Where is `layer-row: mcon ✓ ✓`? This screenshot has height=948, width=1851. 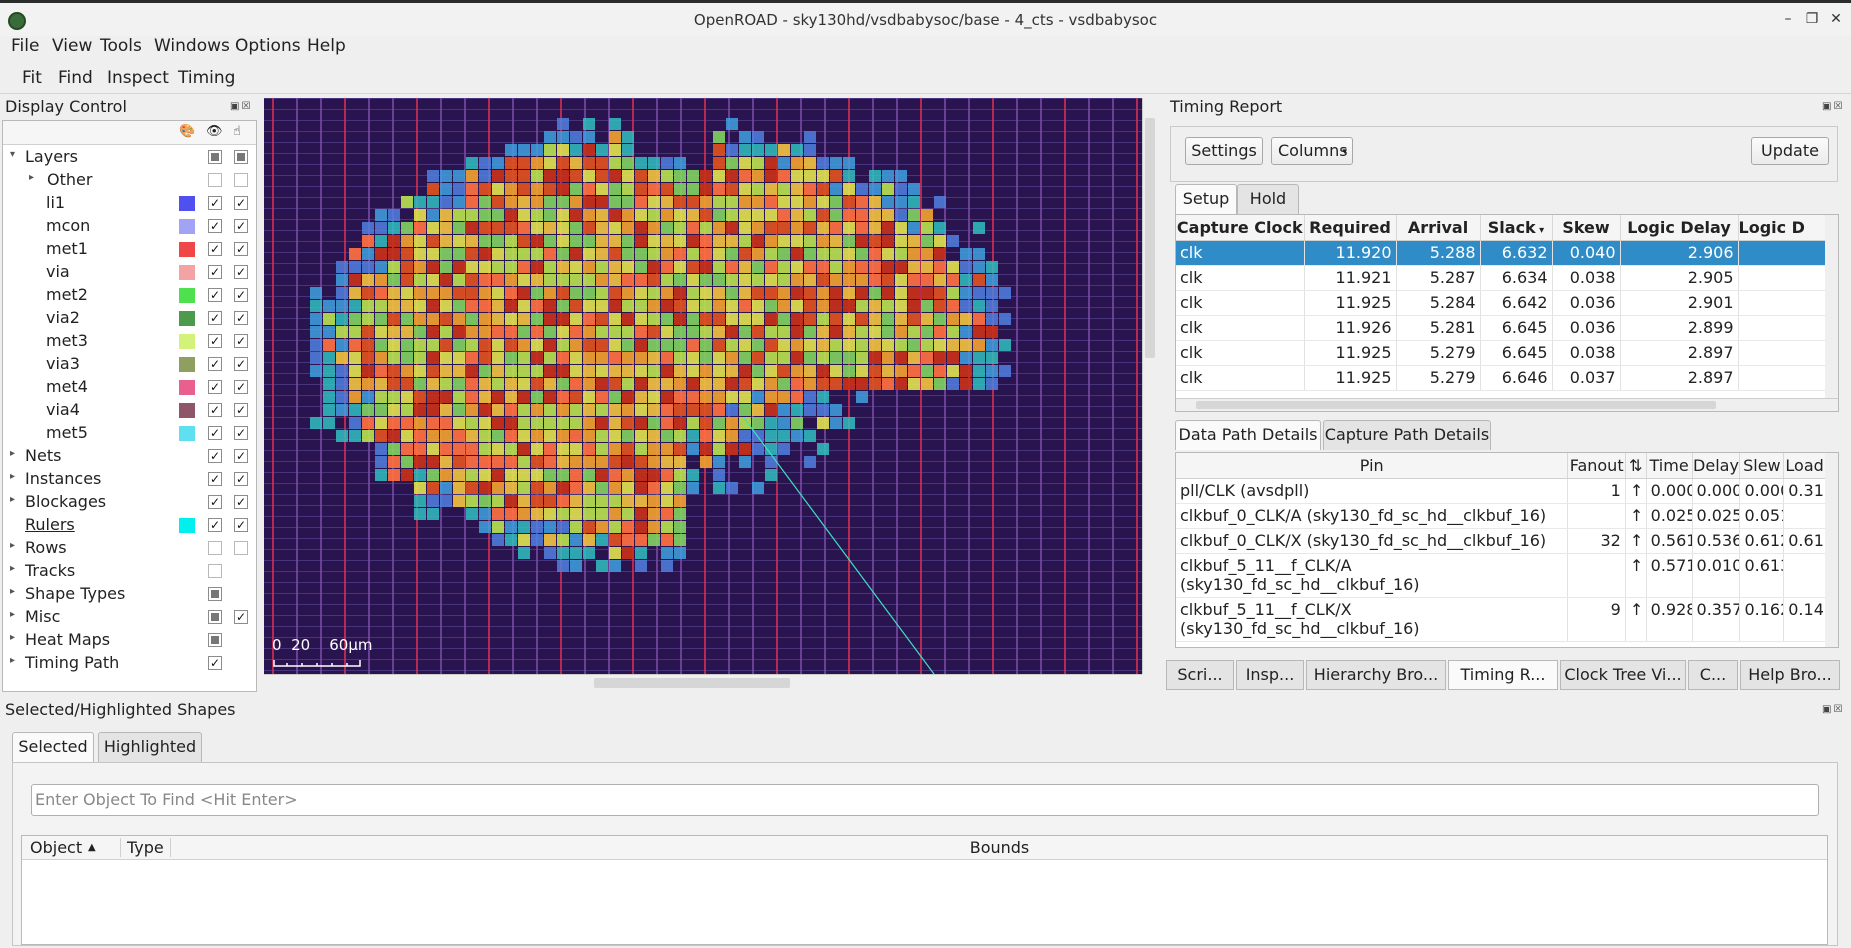 layer-row: mcon ✓ ✓ is located at coordinates (129, 226).